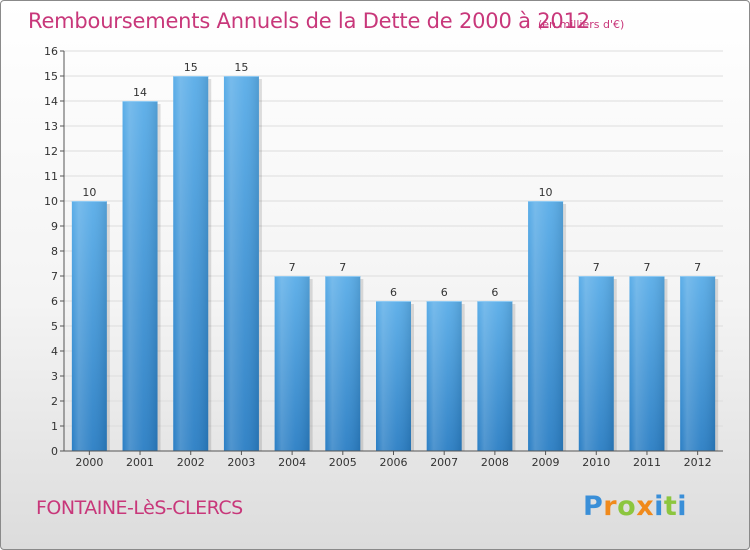 The width and height of the screenshot is (750, 550). What do you see at coordinates (610, 506) in the screenshot?
I see `logo-letter: r` at bounding box center [610, 506].